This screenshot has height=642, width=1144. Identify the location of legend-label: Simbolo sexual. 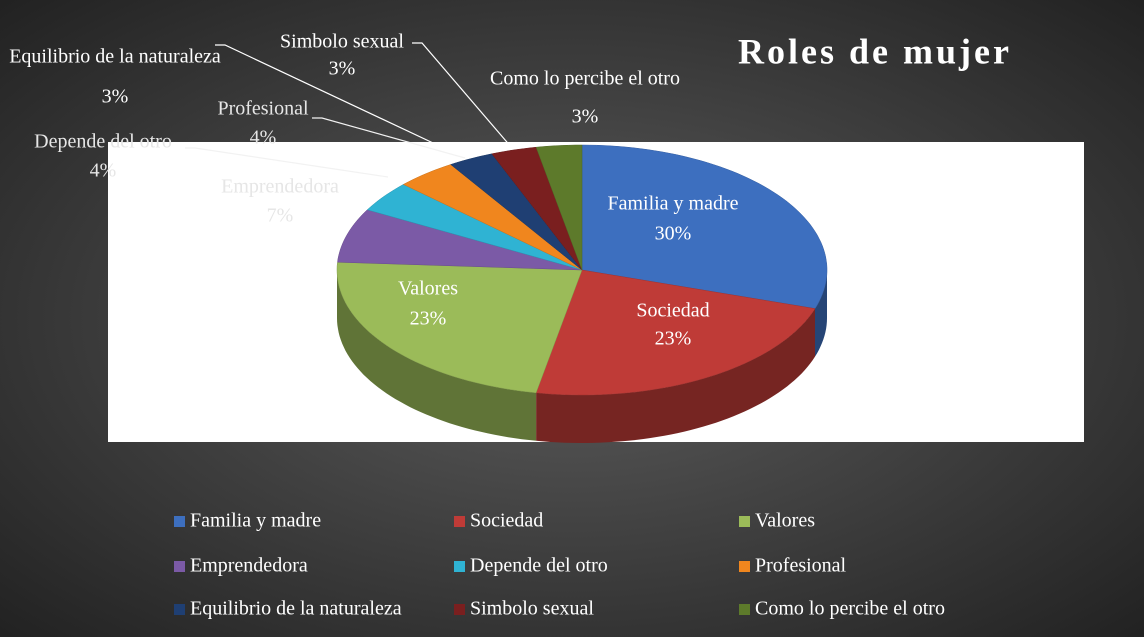
(532, 609).